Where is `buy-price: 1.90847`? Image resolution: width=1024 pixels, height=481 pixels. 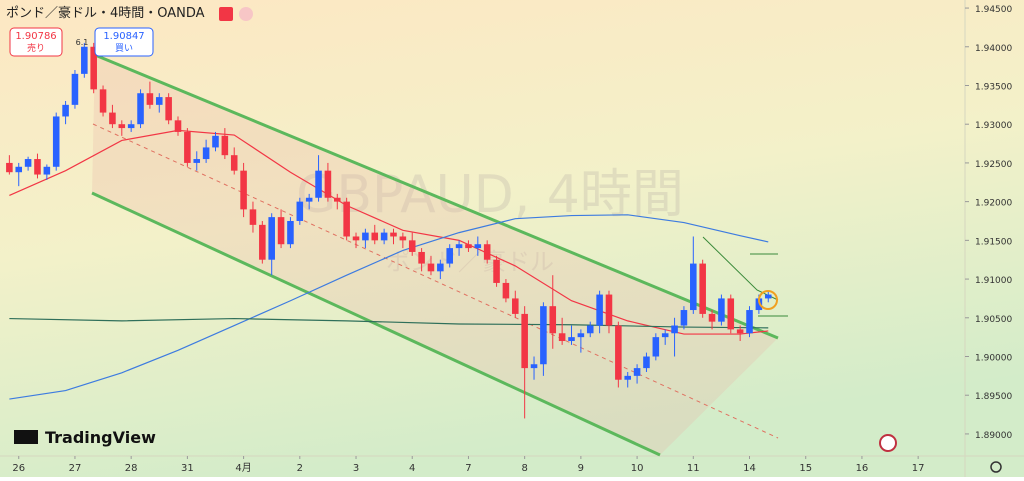 buy-price: 1.90847 is located at coordinates (123, 36).